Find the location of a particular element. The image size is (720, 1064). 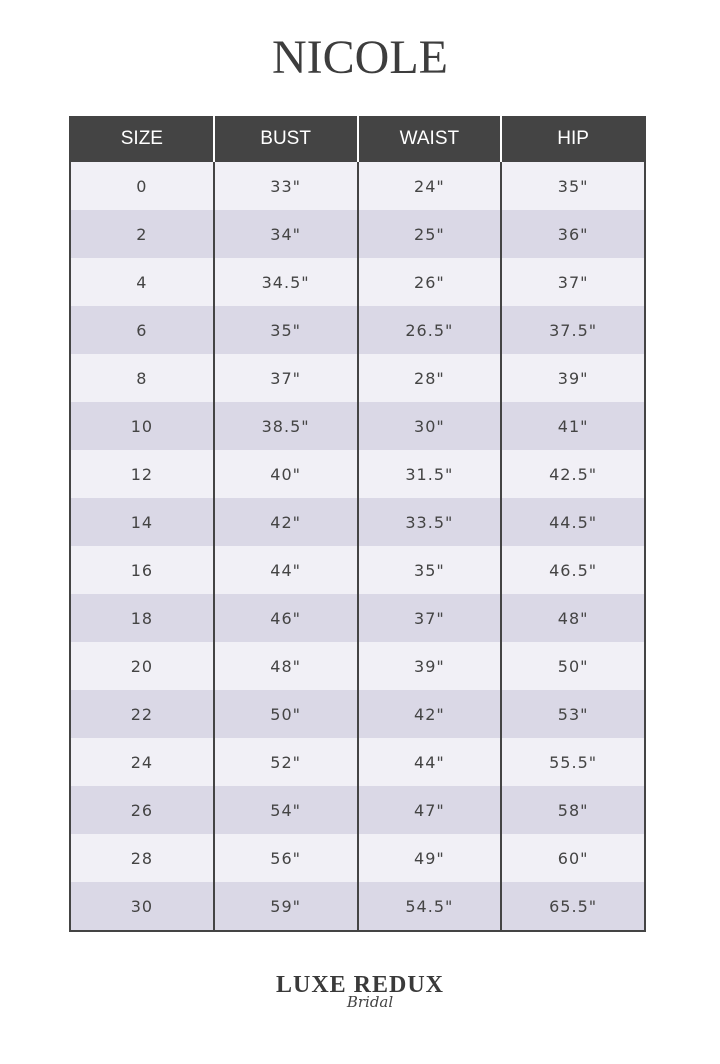

cell-hip: 46.5" is located at coordinates (573, 570).